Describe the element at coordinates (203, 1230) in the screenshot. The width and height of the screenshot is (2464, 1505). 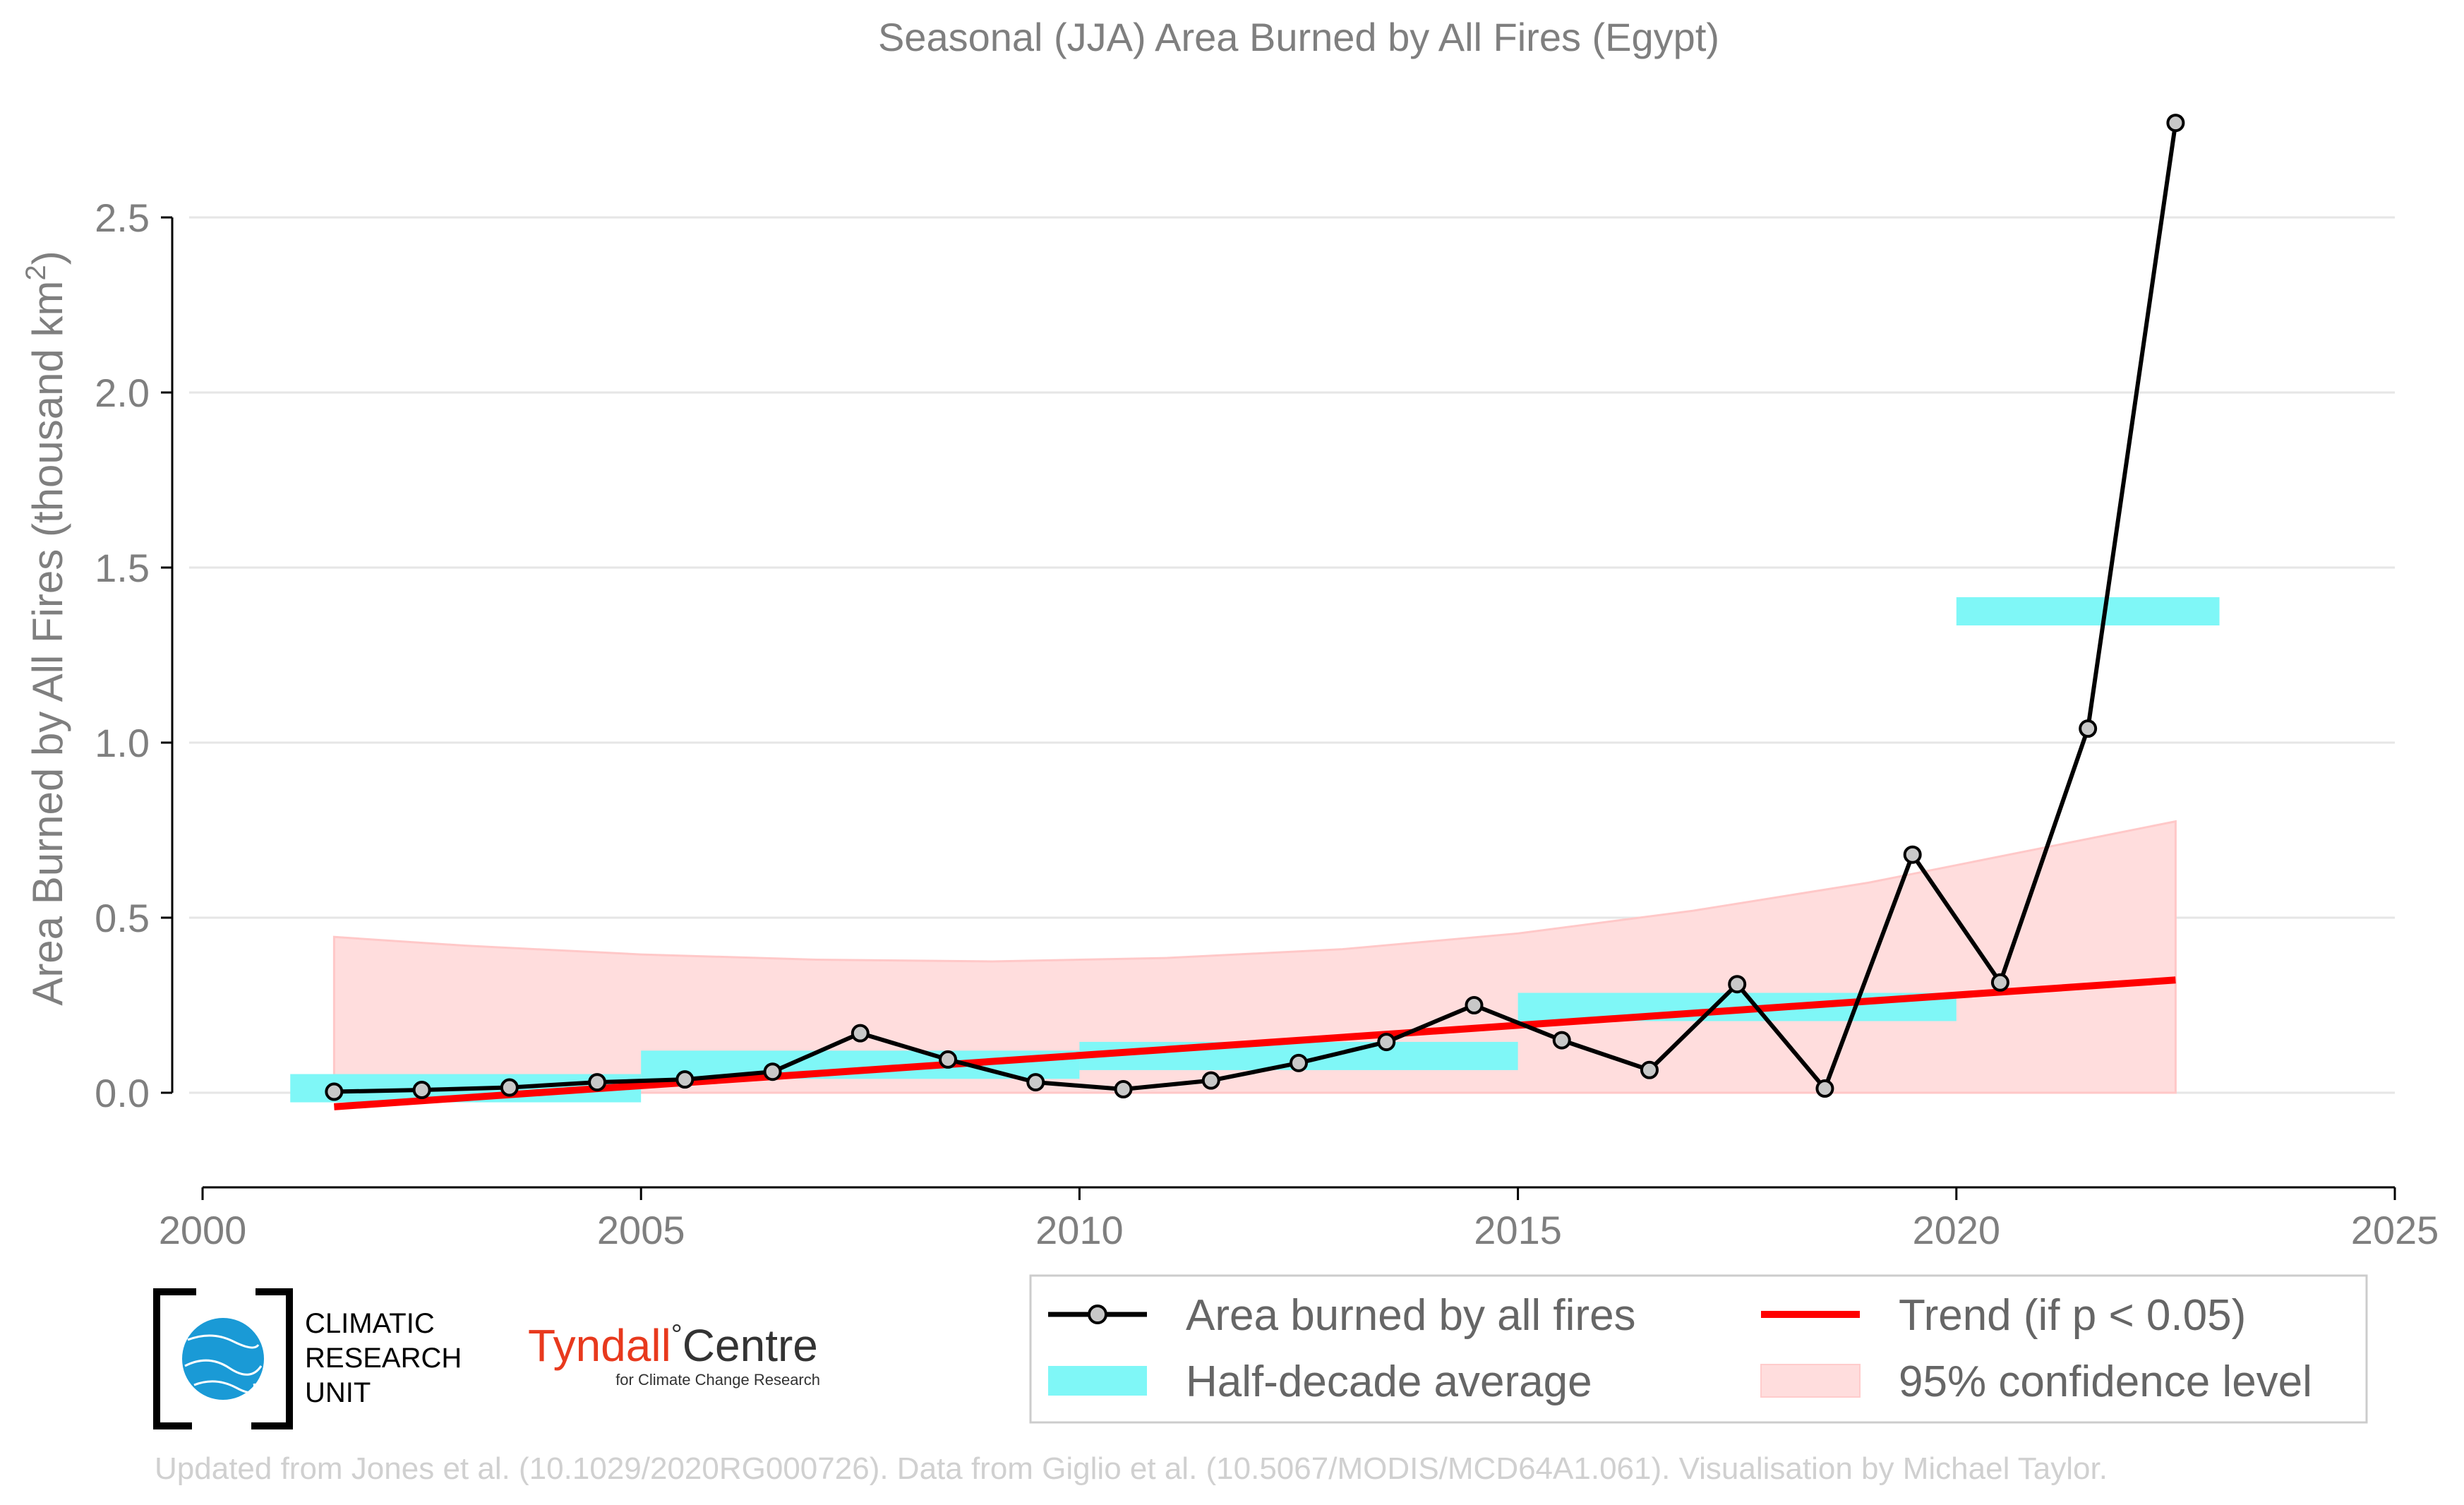
I see `x-tick-label: 2000` at that location.